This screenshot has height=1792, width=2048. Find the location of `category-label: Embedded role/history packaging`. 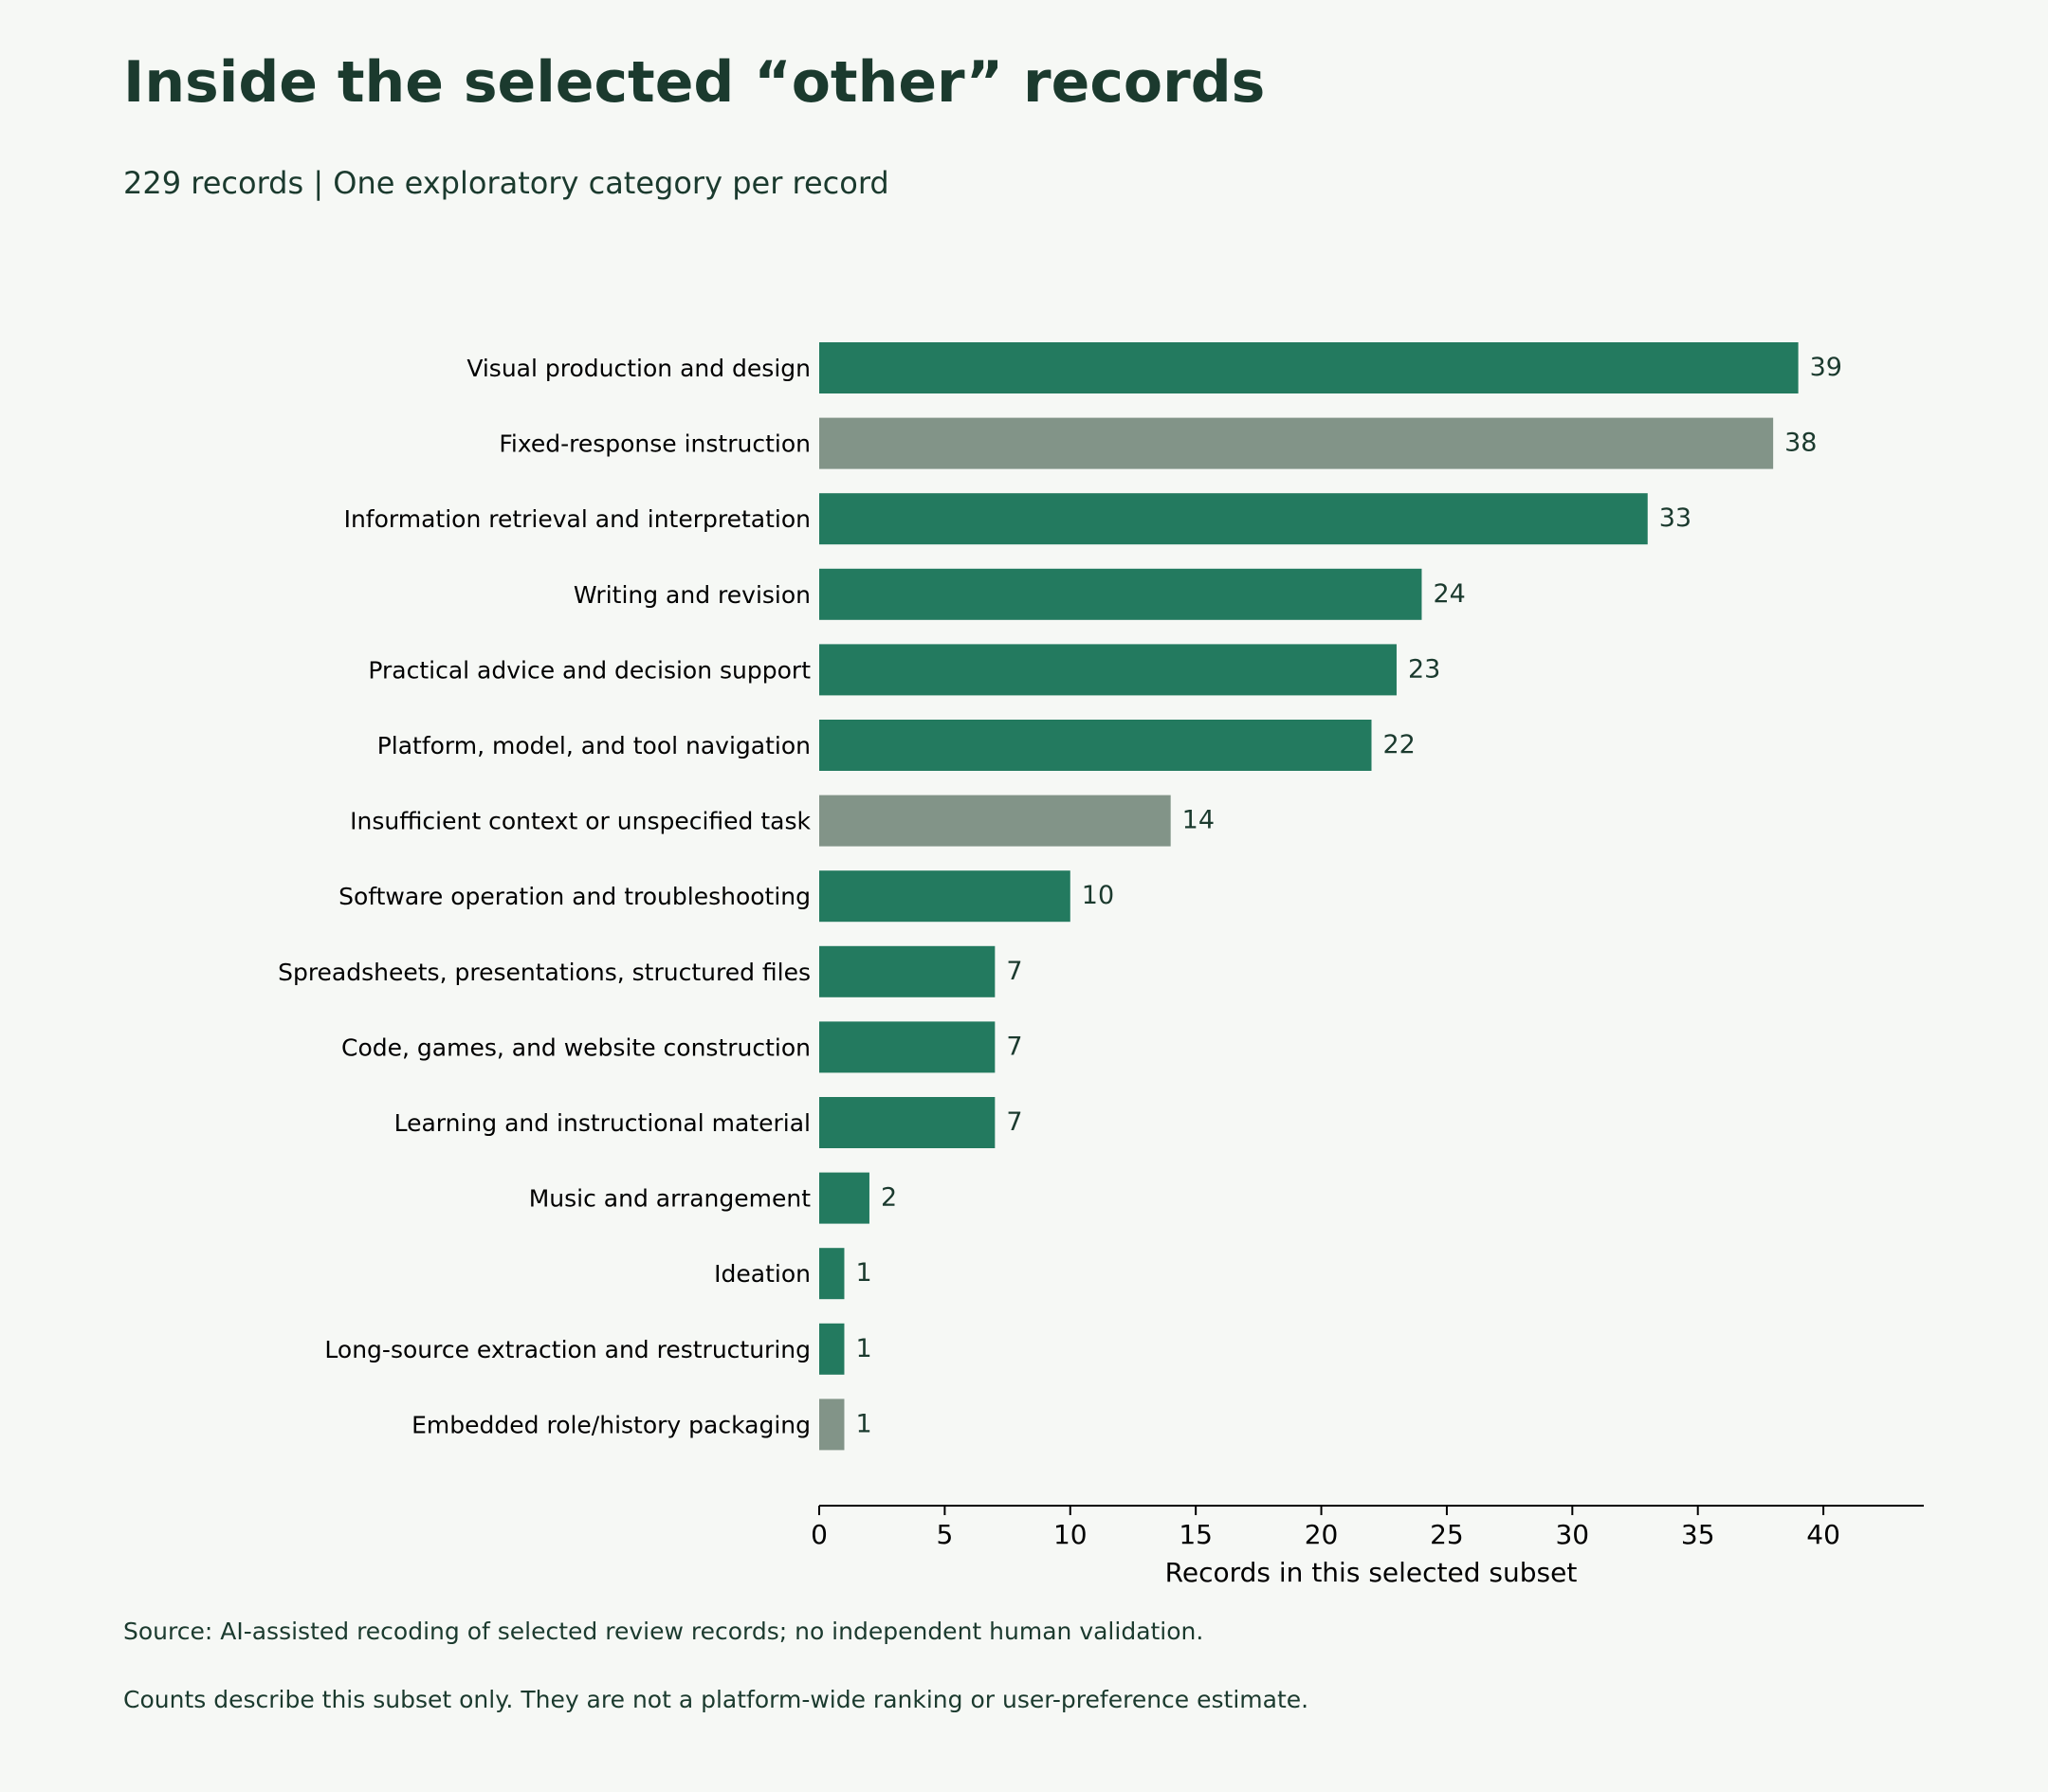

category-label: Embedded role/history packaging is located at coordinates (611, 1424).